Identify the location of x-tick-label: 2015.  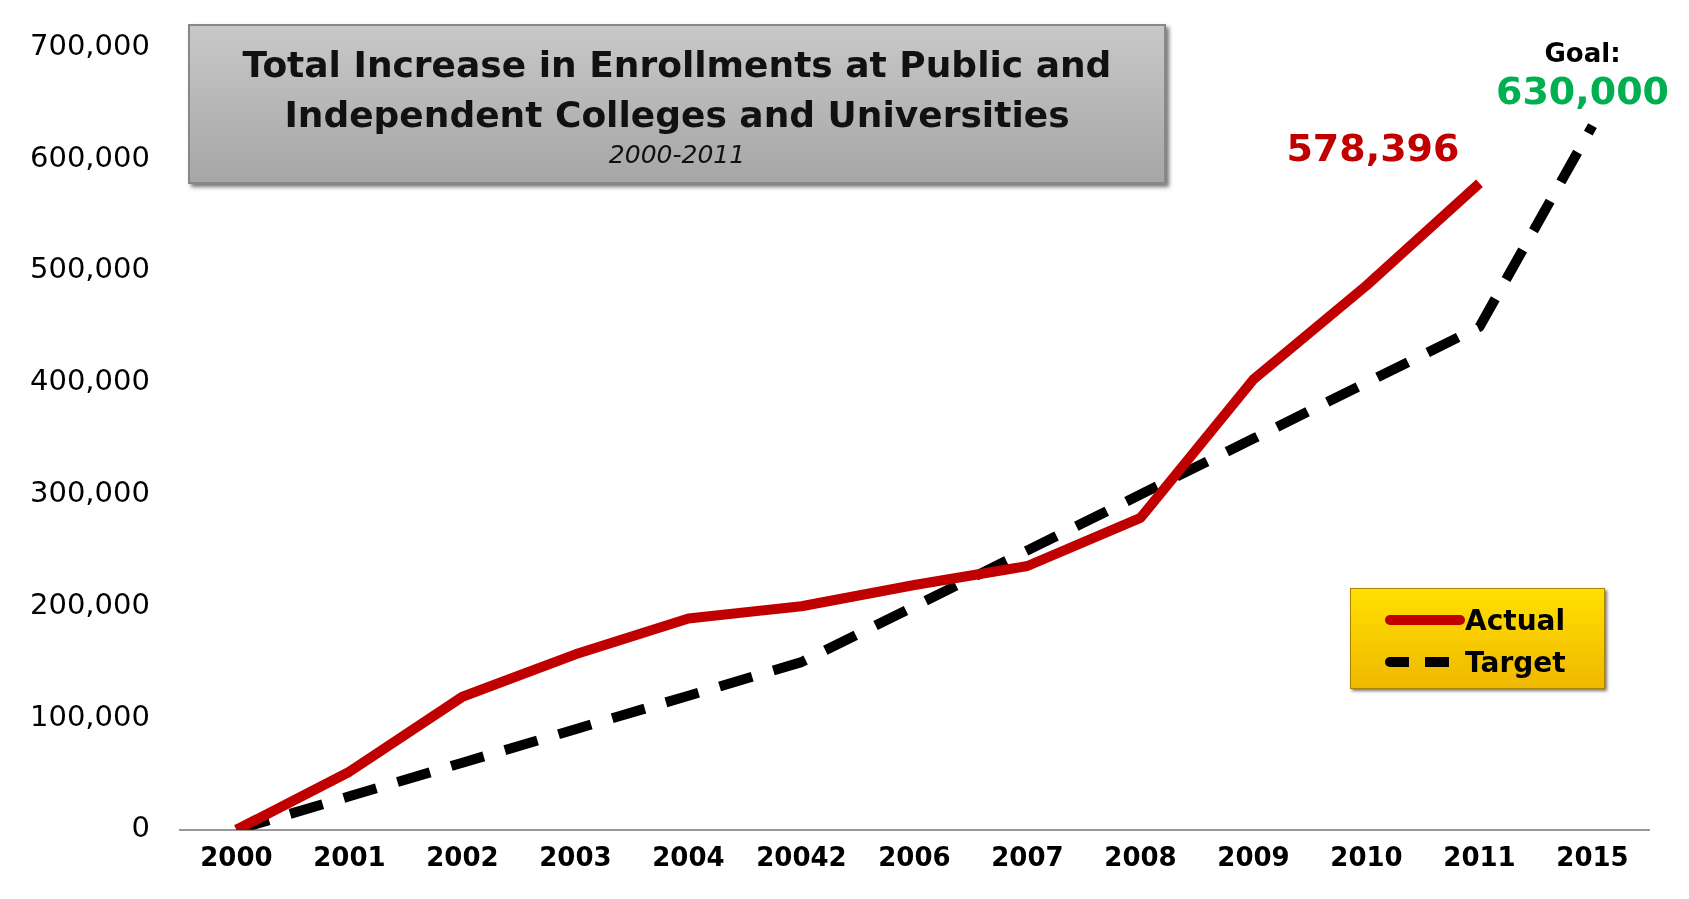
(1592, 857).